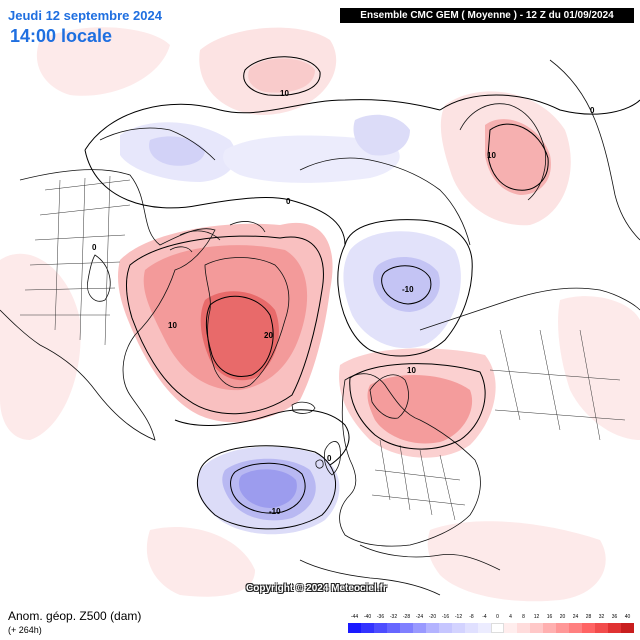  What do you see at coordinates (539, 104) in the screenshot?
I see `contour-zero-siberia` at bounding box center [539, 104].